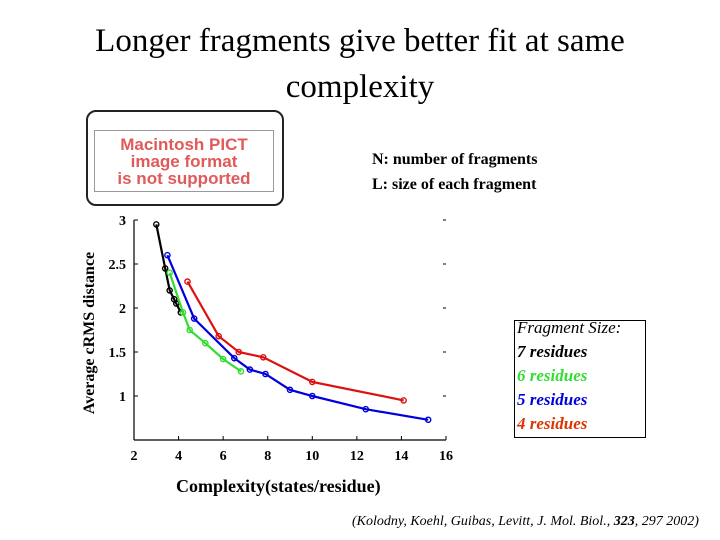 This screenshot has width=720, height=540. Describe the element at coordinates (178, 456) in the screenshot. I see `x-tick-label: 4` at that location.